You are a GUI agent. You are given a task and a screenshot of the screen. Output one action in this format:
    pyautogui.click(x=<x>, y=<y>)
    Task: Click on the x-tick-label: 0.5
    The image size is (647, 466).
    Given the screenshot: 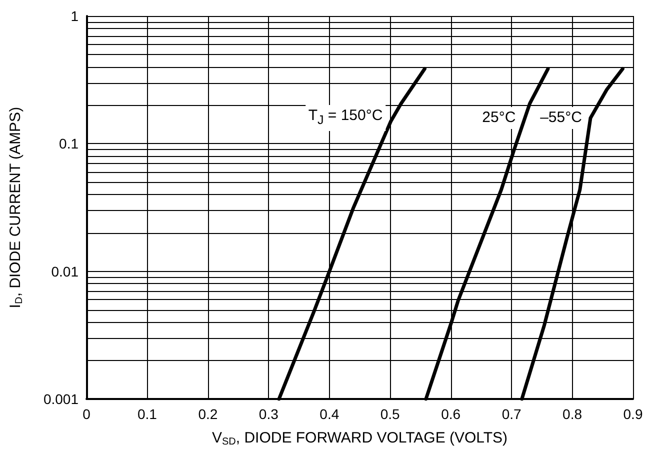 What is the action you would take?
    pyautogui.click(x=390, y=414)
    